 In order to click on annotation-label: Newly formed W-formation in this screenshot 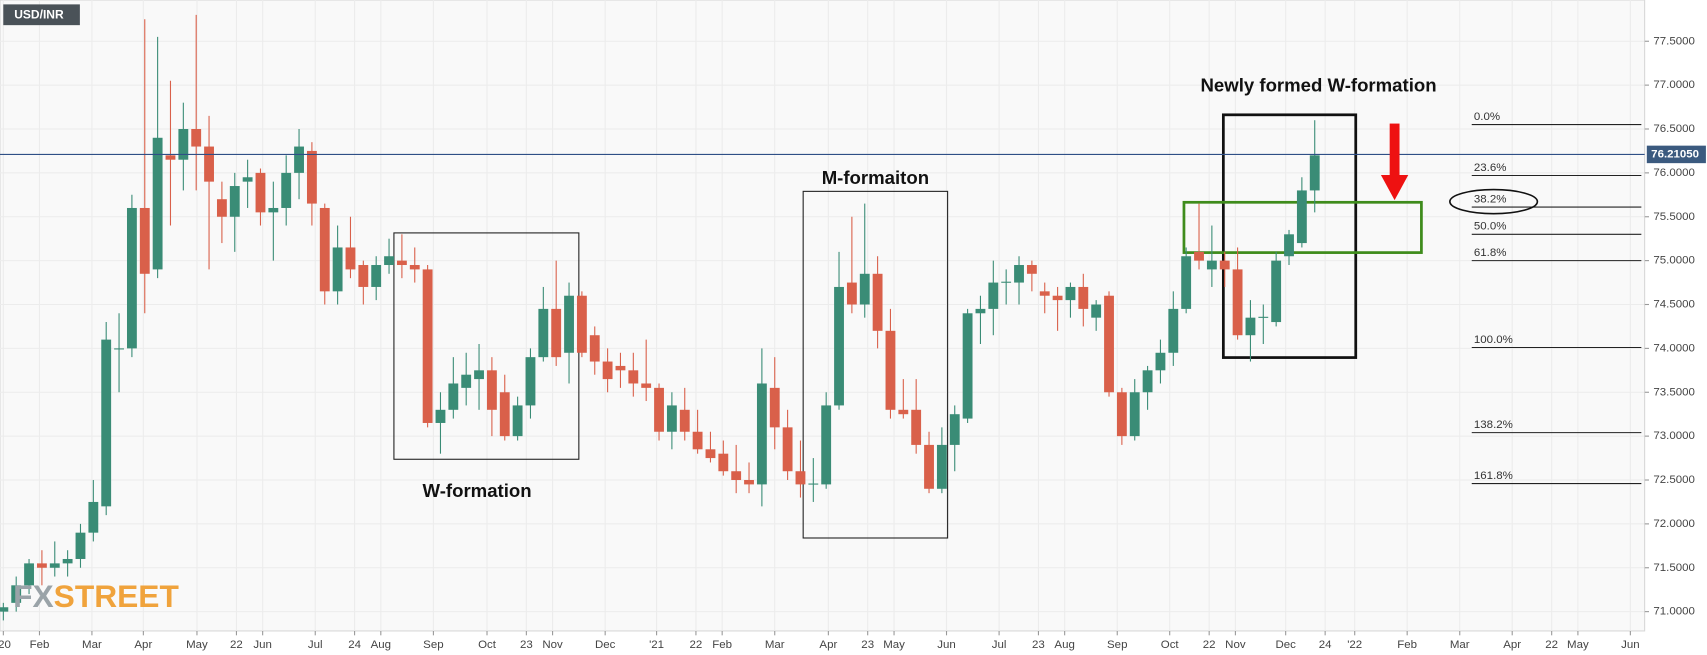, I will do `click(1319, 84)`.